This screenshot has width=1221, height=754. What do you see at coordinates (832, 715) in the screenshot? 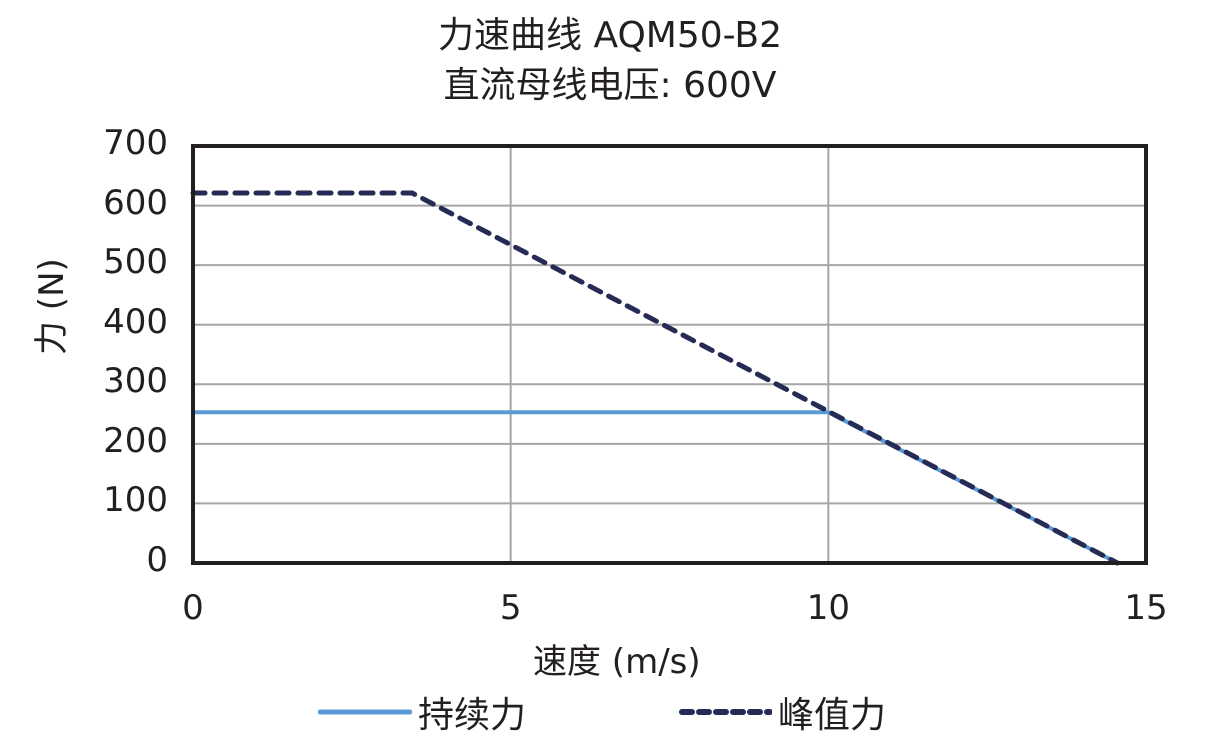
I see `legend-label-peak: 峰值力` at bounding box center [832, 715].